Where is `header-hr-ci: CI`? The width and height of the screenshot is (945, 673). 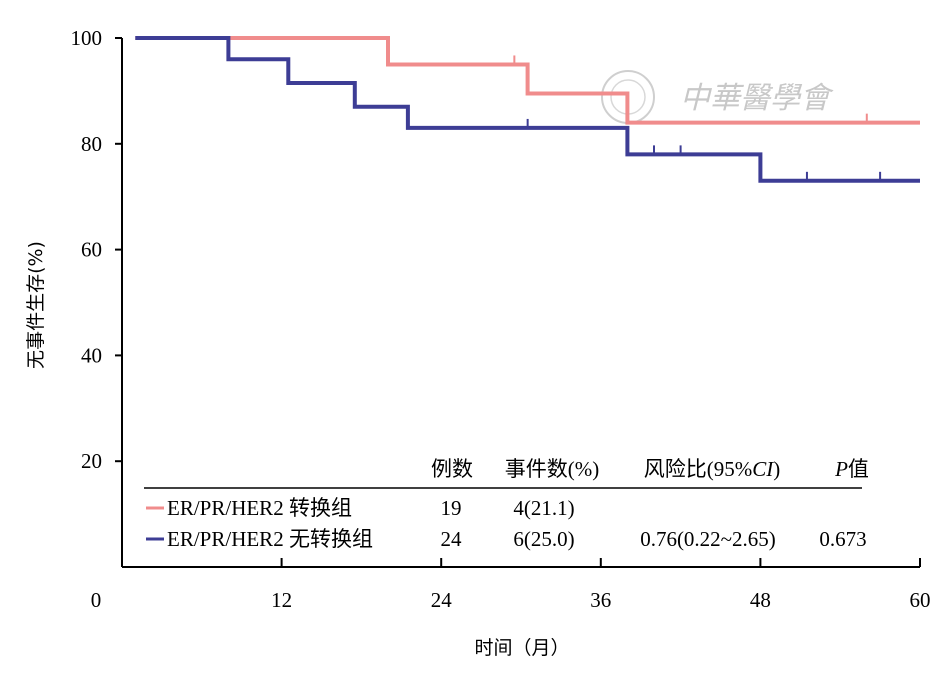
header-hr-ci: CI is located at coordinates (763, 469).